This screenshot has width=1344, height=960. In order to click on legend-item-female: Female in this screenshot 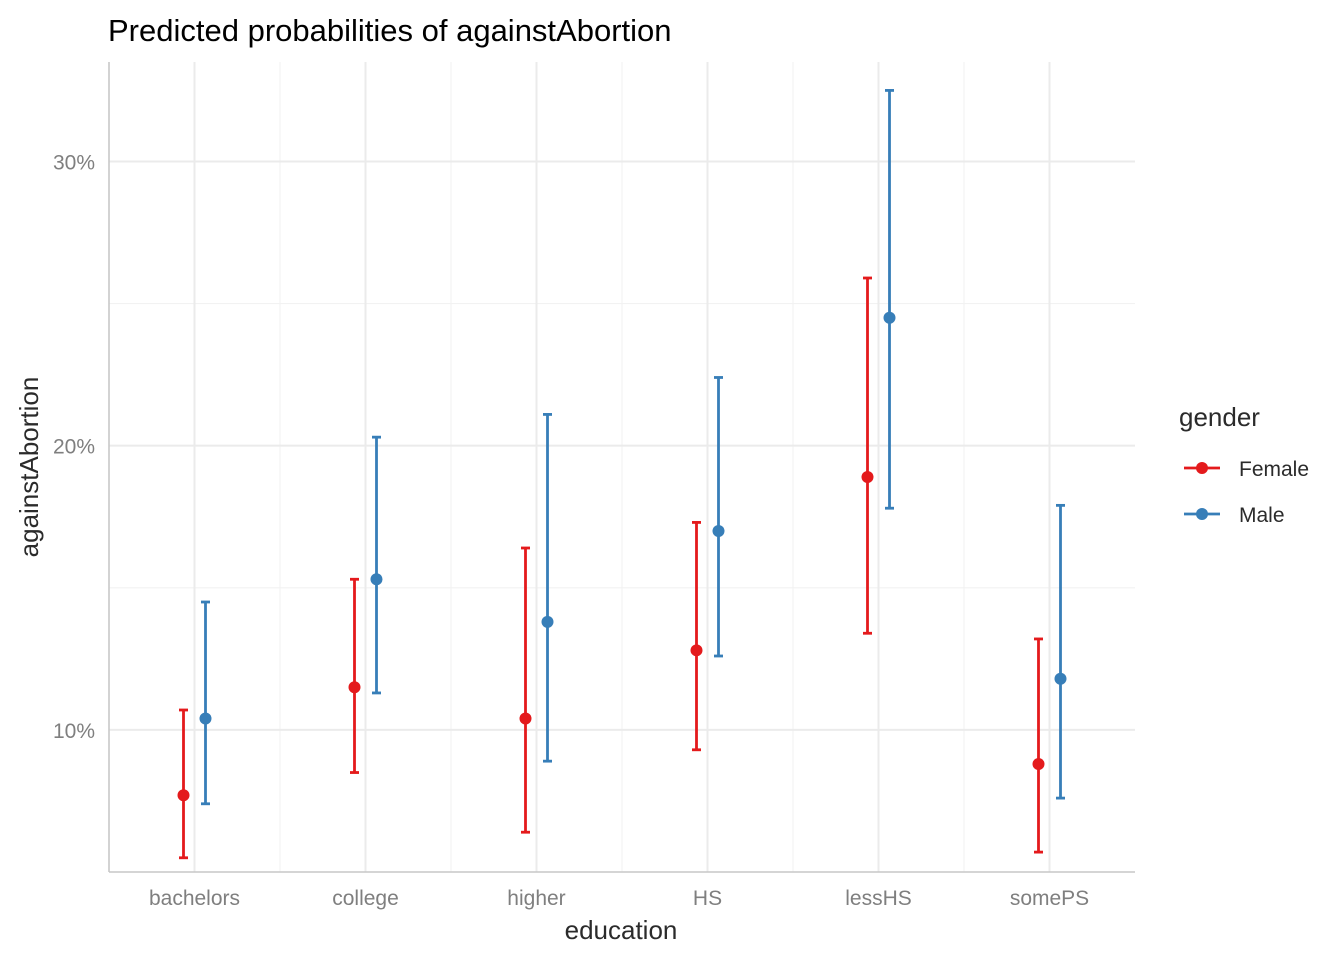, I will do `click(1246, 469)`.